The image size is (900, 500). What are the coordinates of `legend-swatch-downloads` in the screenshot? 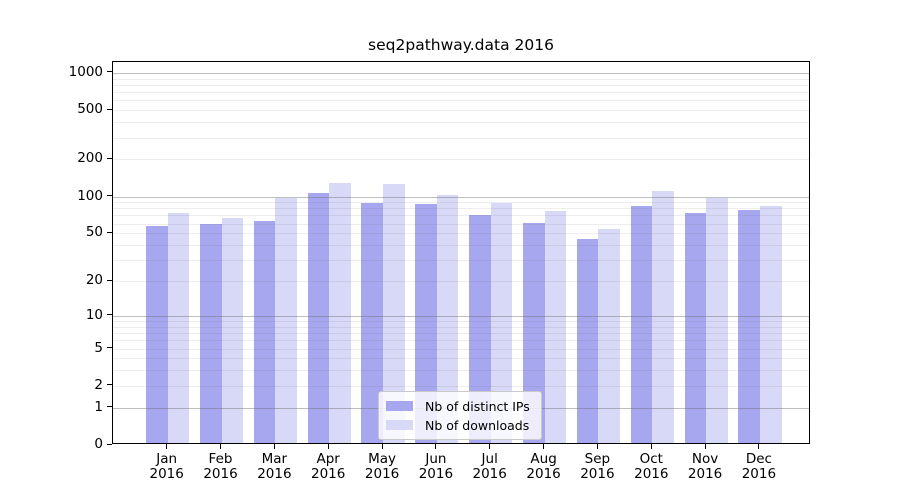 It's located at (399, 425).